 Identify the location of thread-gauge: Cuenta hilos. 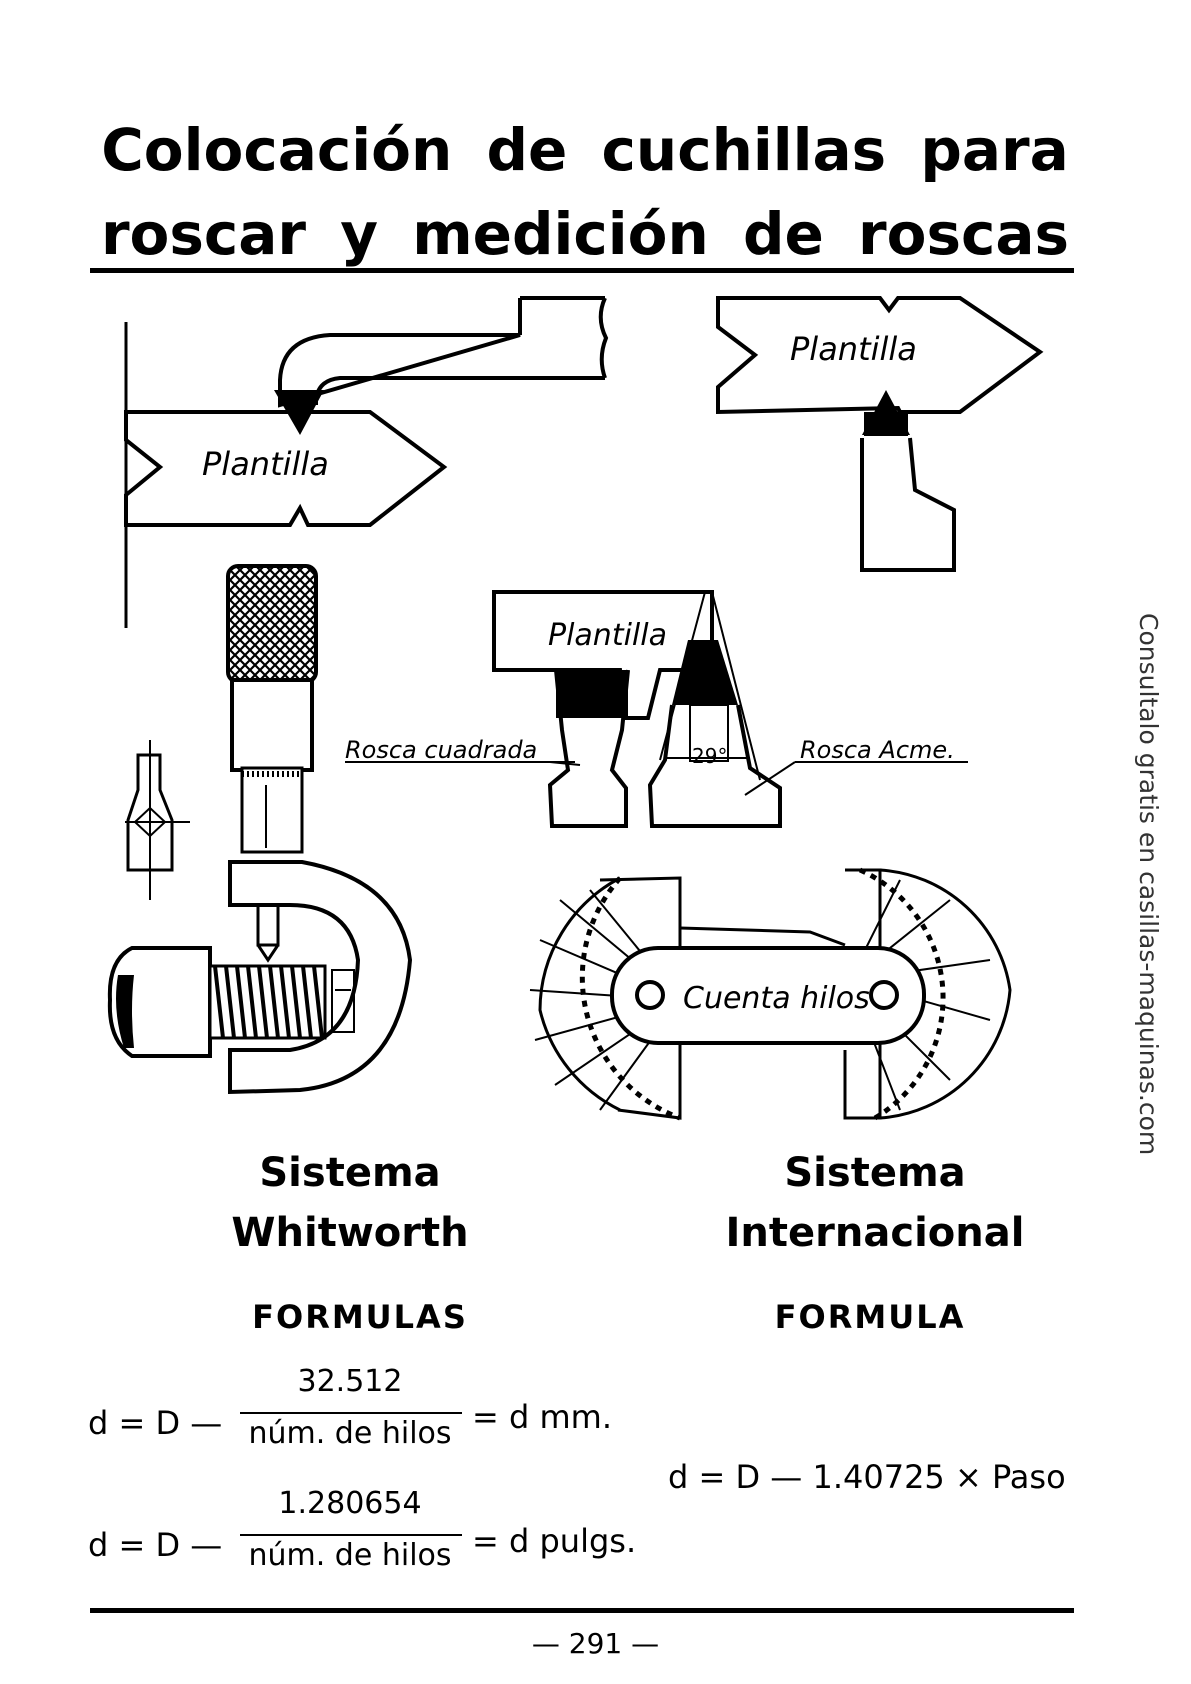
(770, 994).